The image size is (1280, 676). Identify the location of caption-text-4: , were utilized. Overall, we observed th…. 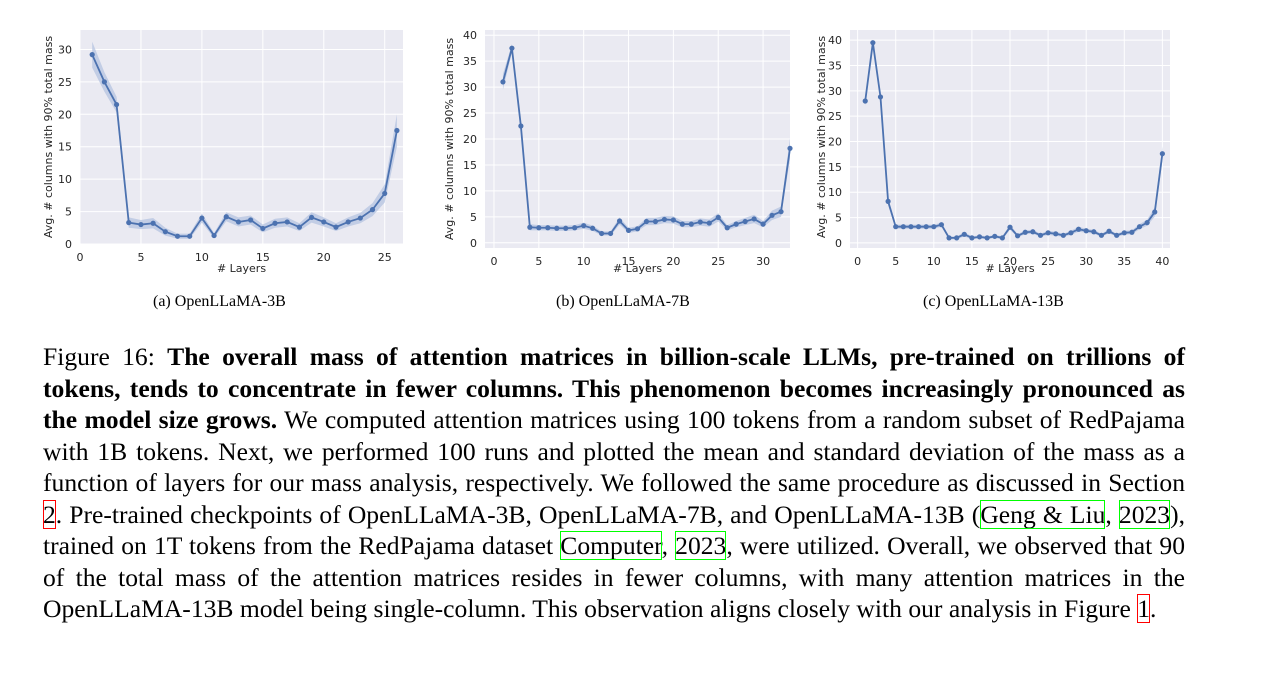
(614, 577).